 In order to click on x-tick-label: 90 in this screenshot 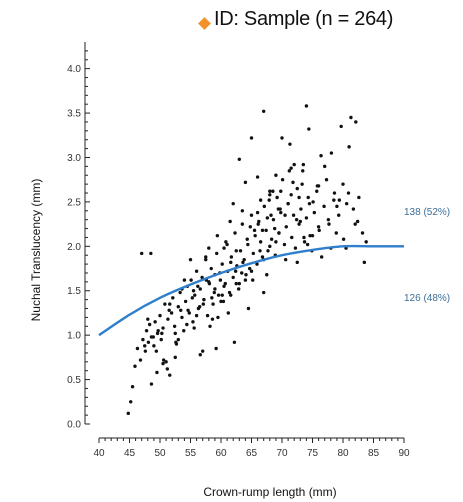, I will do `click(404, 453)`.